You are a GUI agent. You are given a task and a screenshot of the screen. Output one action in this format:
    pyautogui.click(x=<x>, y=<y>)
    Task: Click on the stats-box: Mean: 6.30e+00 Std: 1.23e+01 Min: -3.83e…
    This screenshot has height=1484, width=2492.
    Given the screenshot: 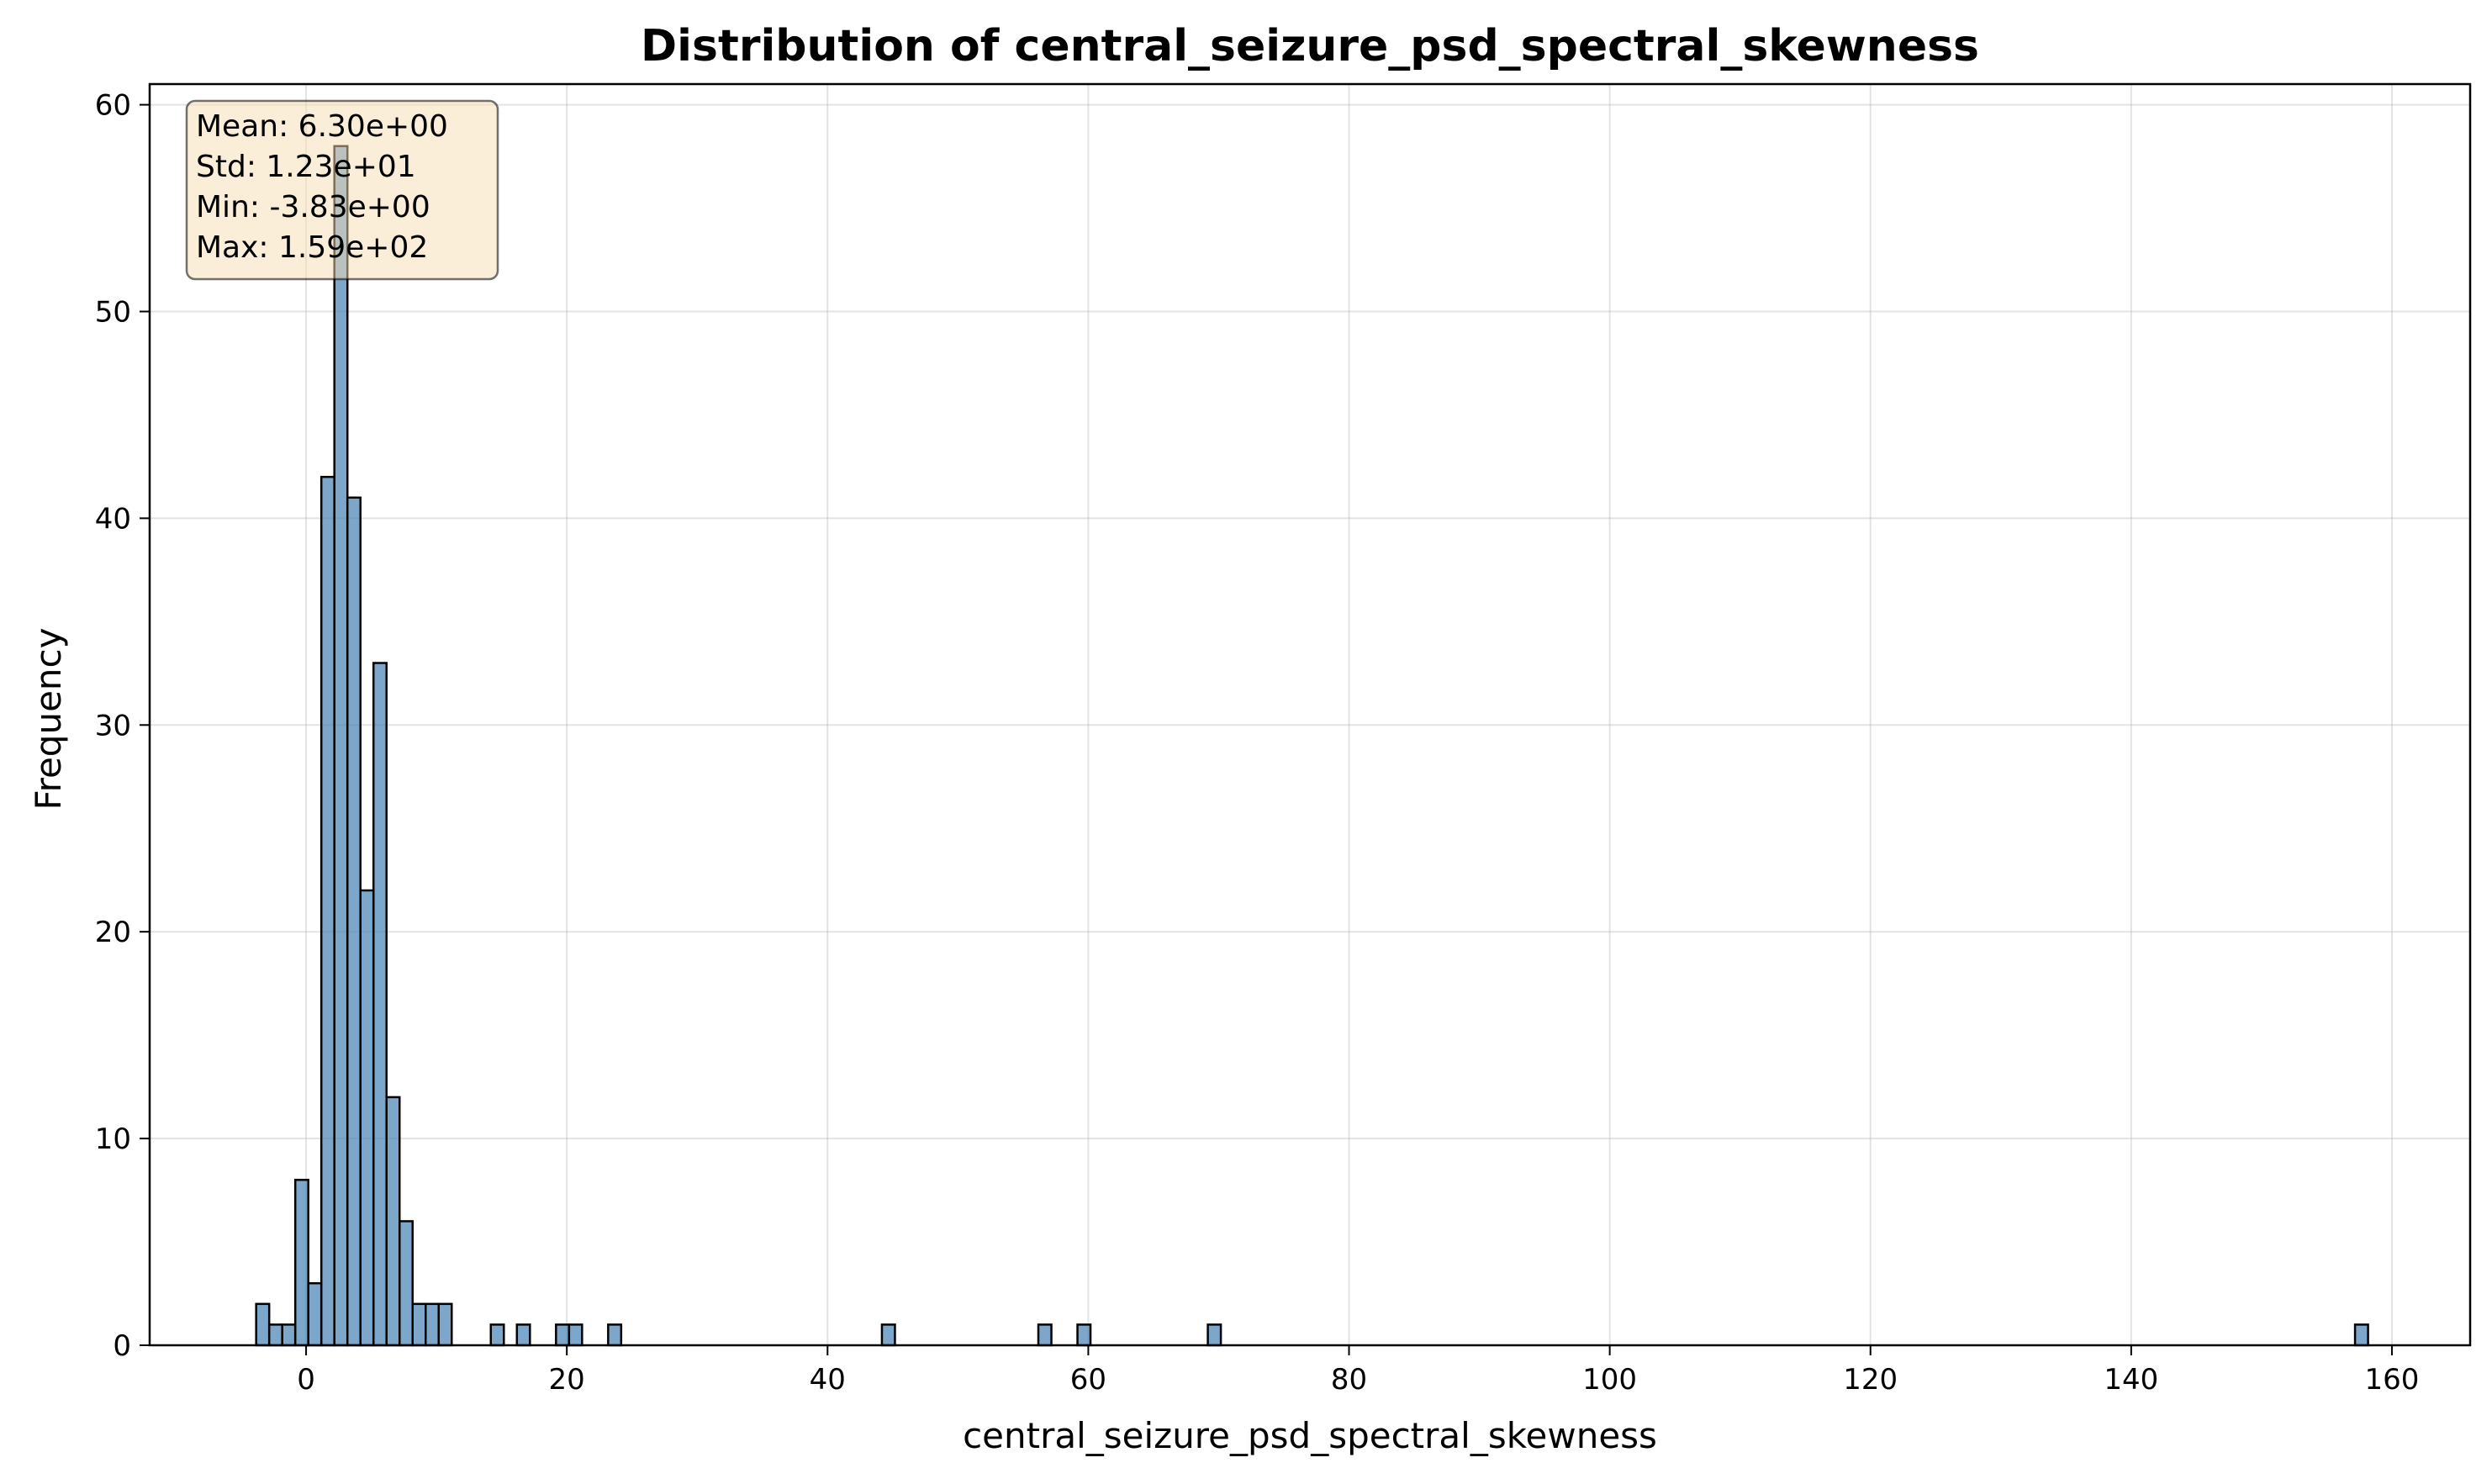 What is the action you would take?
    pyautogui.click(x=342, y=190)
    